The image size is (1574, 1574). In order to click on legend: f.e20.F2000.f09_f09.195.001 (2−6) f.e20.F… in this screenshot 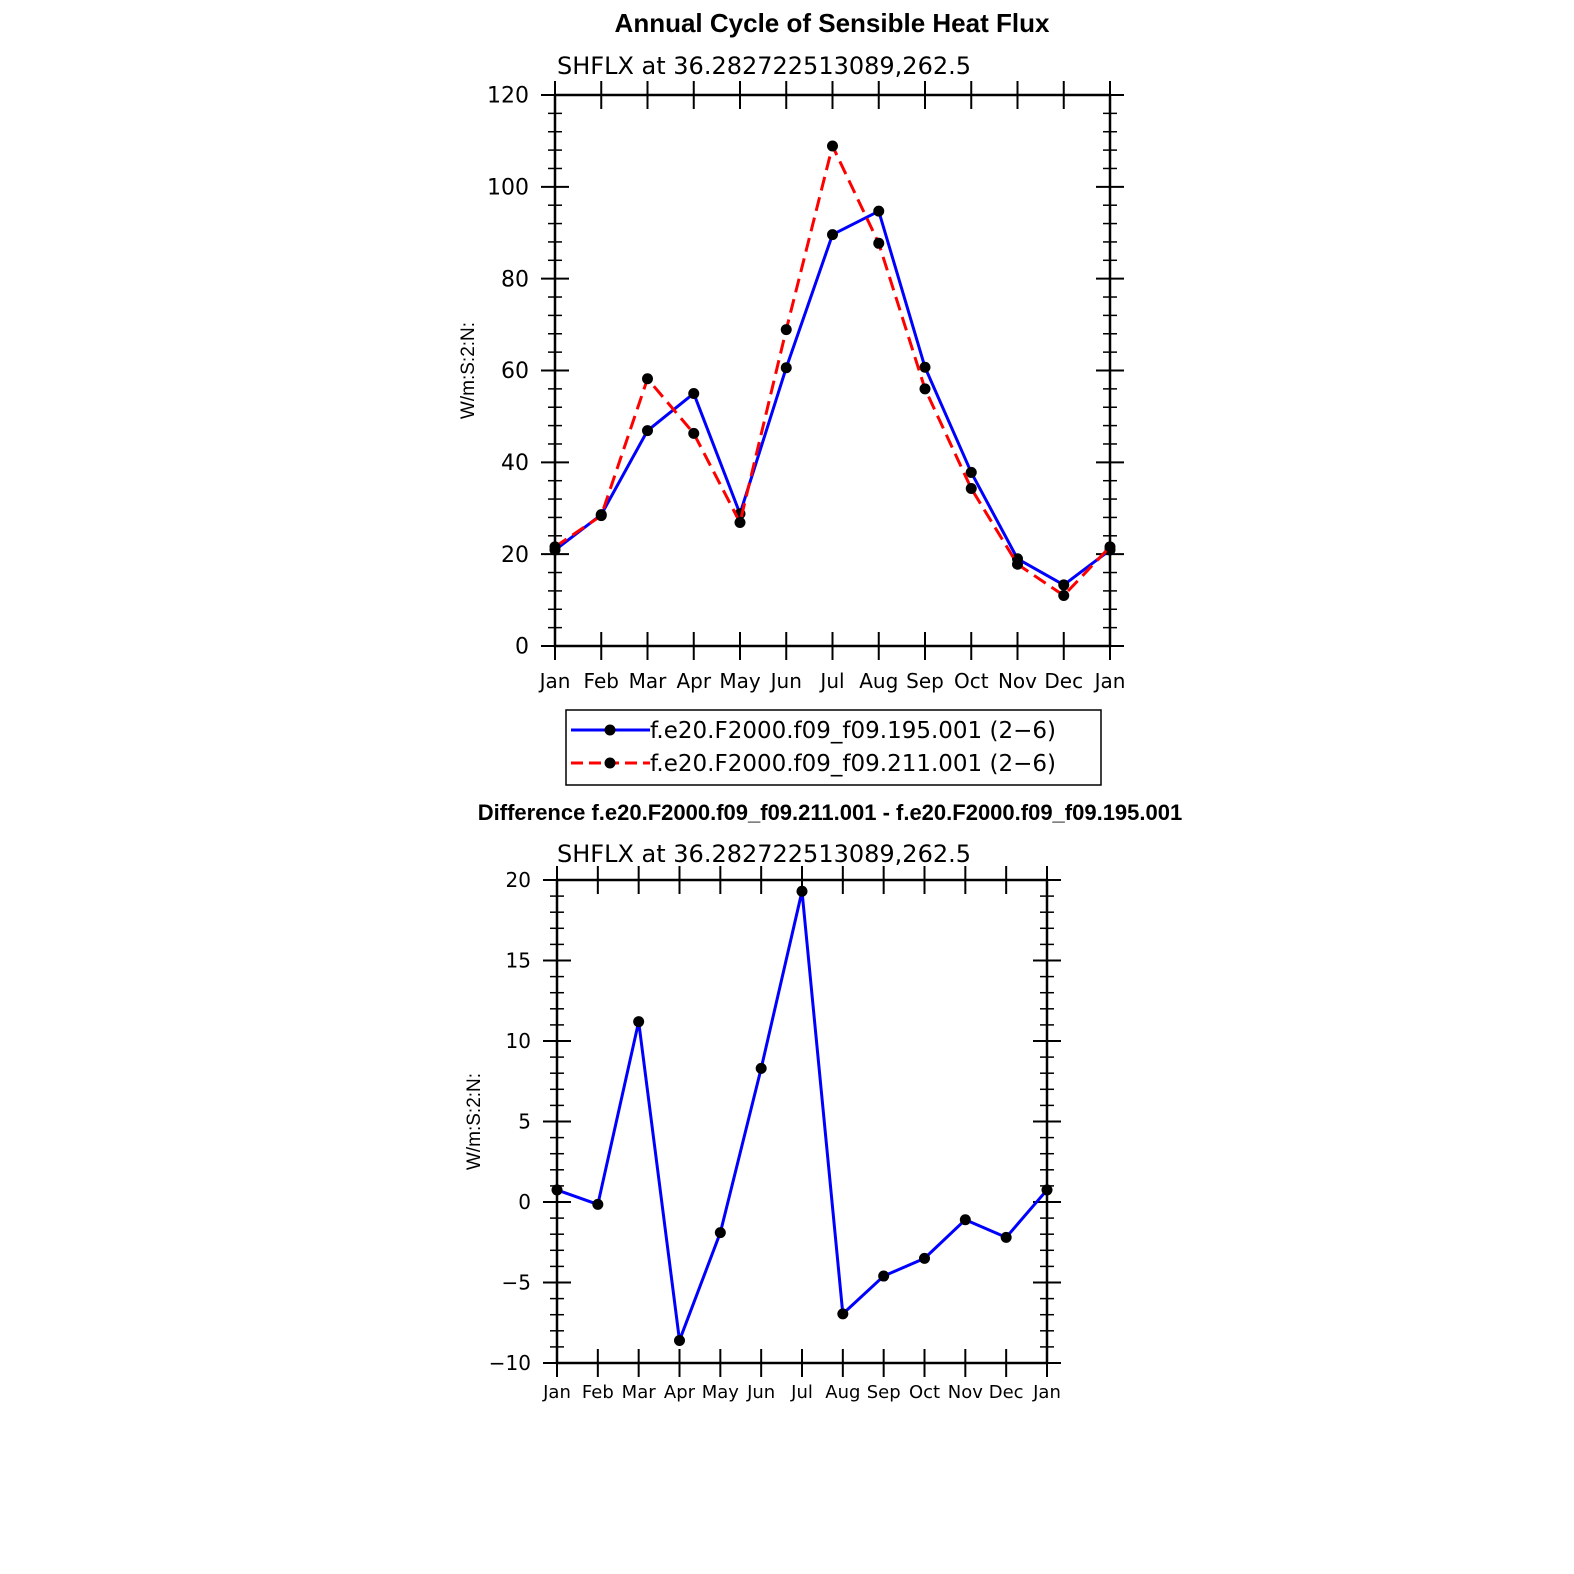, I will do `click(833, 747)`.